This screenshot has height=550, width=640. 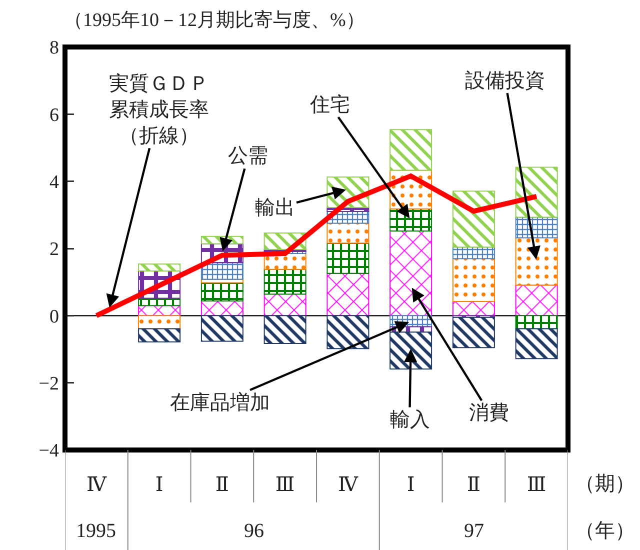 What do you see at coordinates (474, 531) in the screenshot?
I see `text: 97` at bounding box center [474, 531].